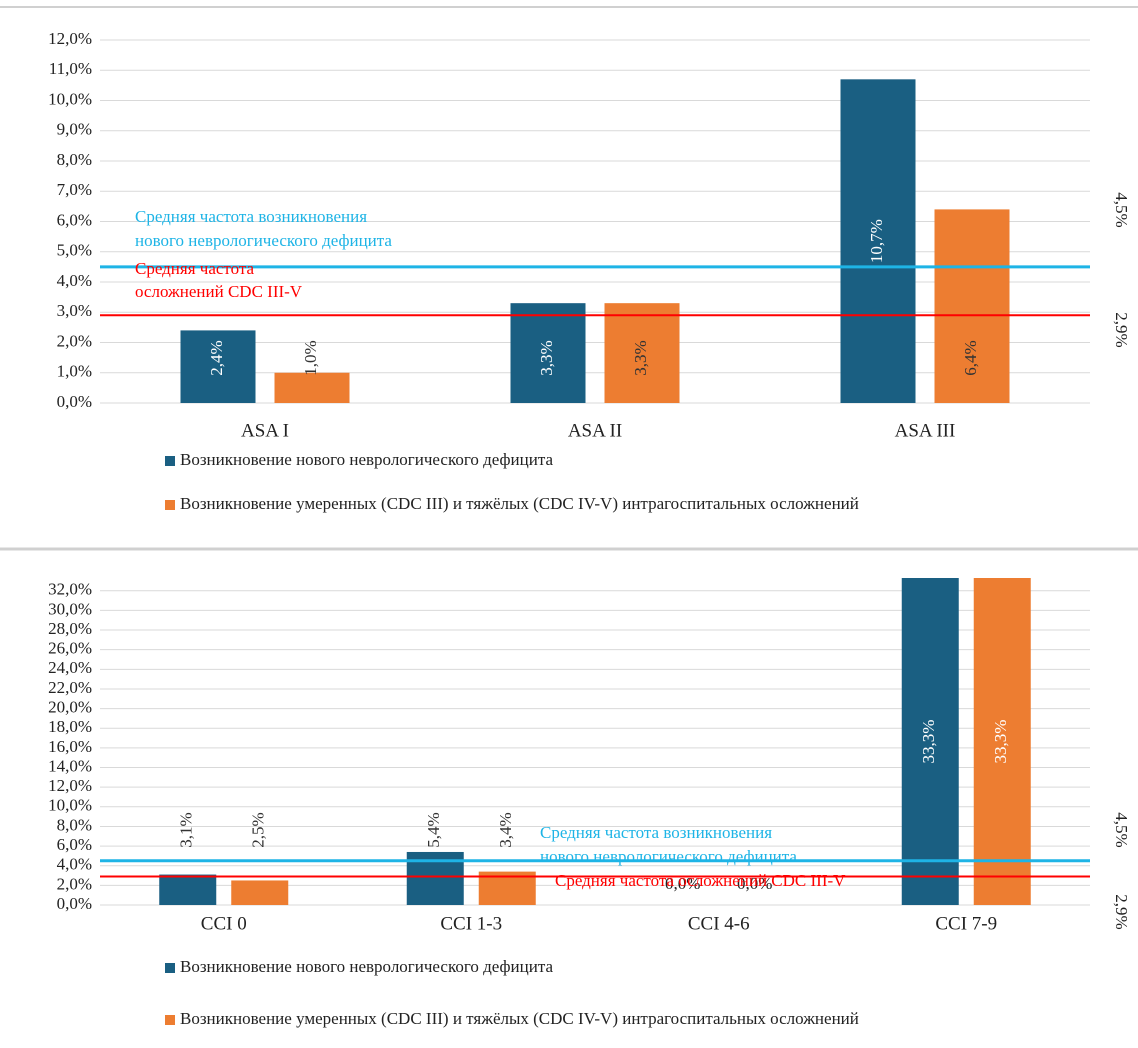 This screenshot has width=1138, height=1048. I want to click on y-tick-label: 18,0%, so click(70, 726).